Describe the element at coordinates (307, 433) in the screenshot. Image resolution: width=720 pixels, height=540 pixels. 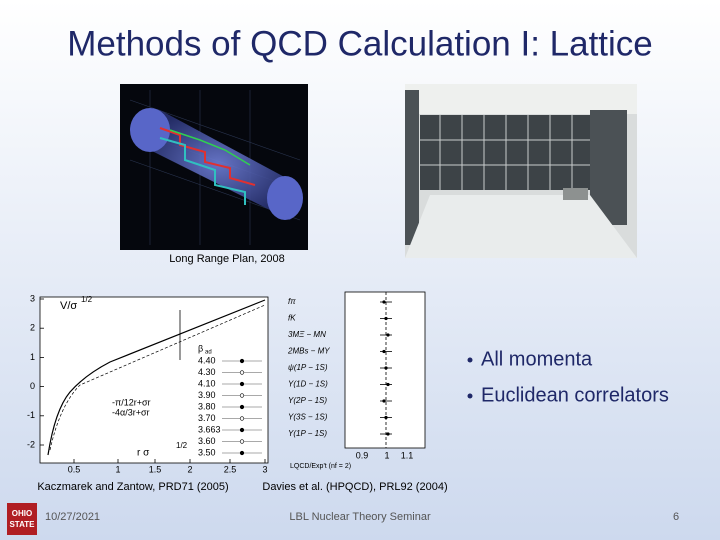
I see `row-label: Υ(1P − 1S)` at that location.